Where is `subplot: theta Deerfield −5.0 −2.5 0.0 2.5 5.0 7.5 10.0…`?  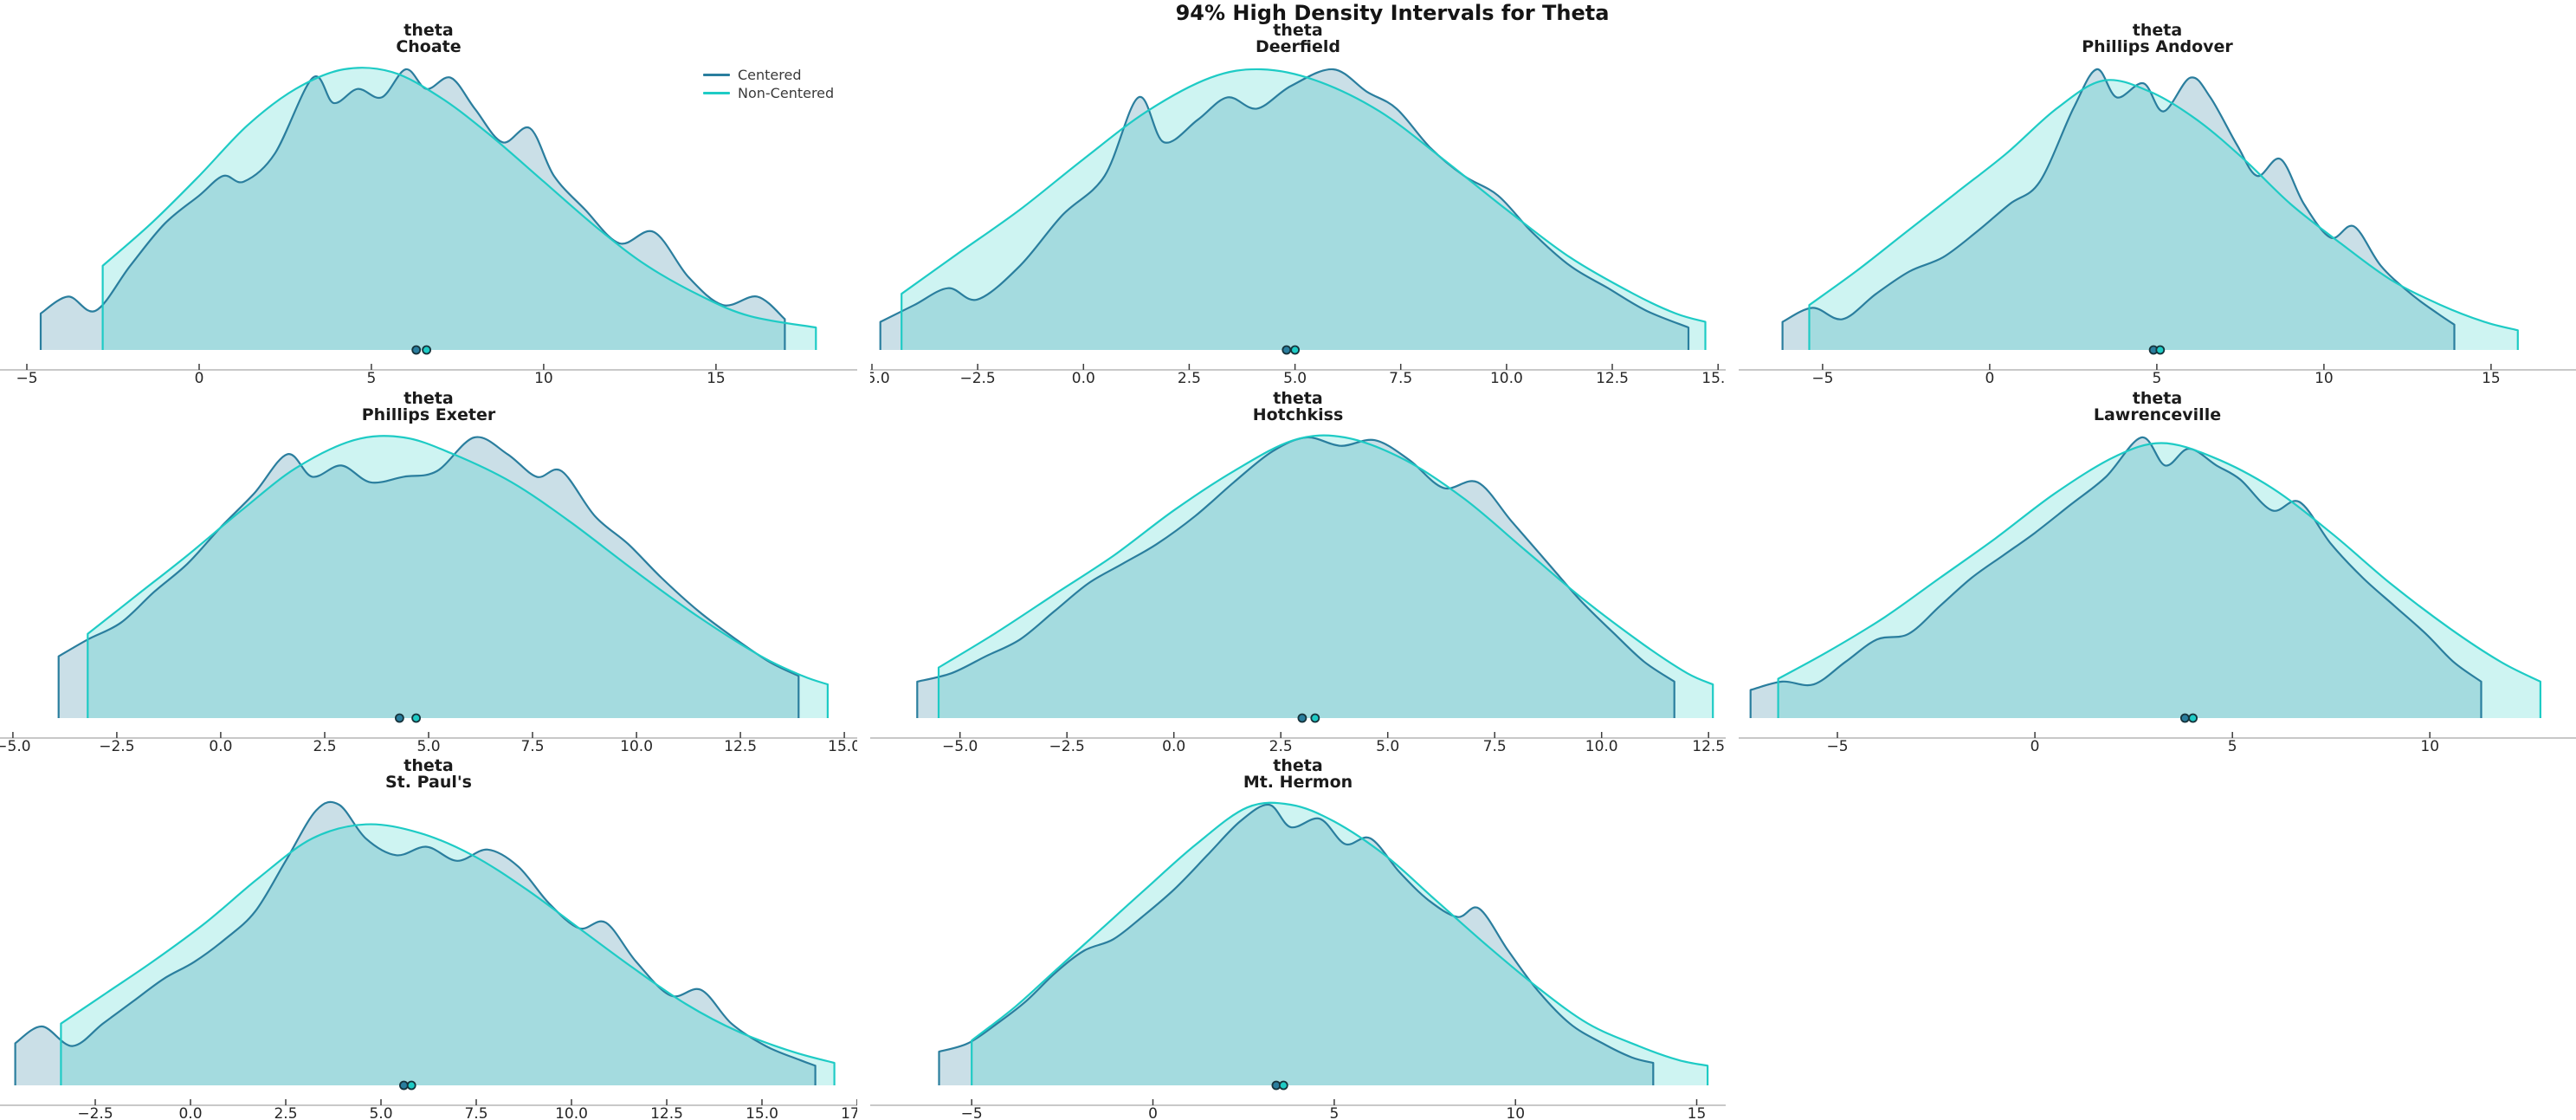 subplot: theta Deerfield −5.0 −2.5 0.0 2.5 5.0 7.5 10.0… is located at coordinates (1298, 193).